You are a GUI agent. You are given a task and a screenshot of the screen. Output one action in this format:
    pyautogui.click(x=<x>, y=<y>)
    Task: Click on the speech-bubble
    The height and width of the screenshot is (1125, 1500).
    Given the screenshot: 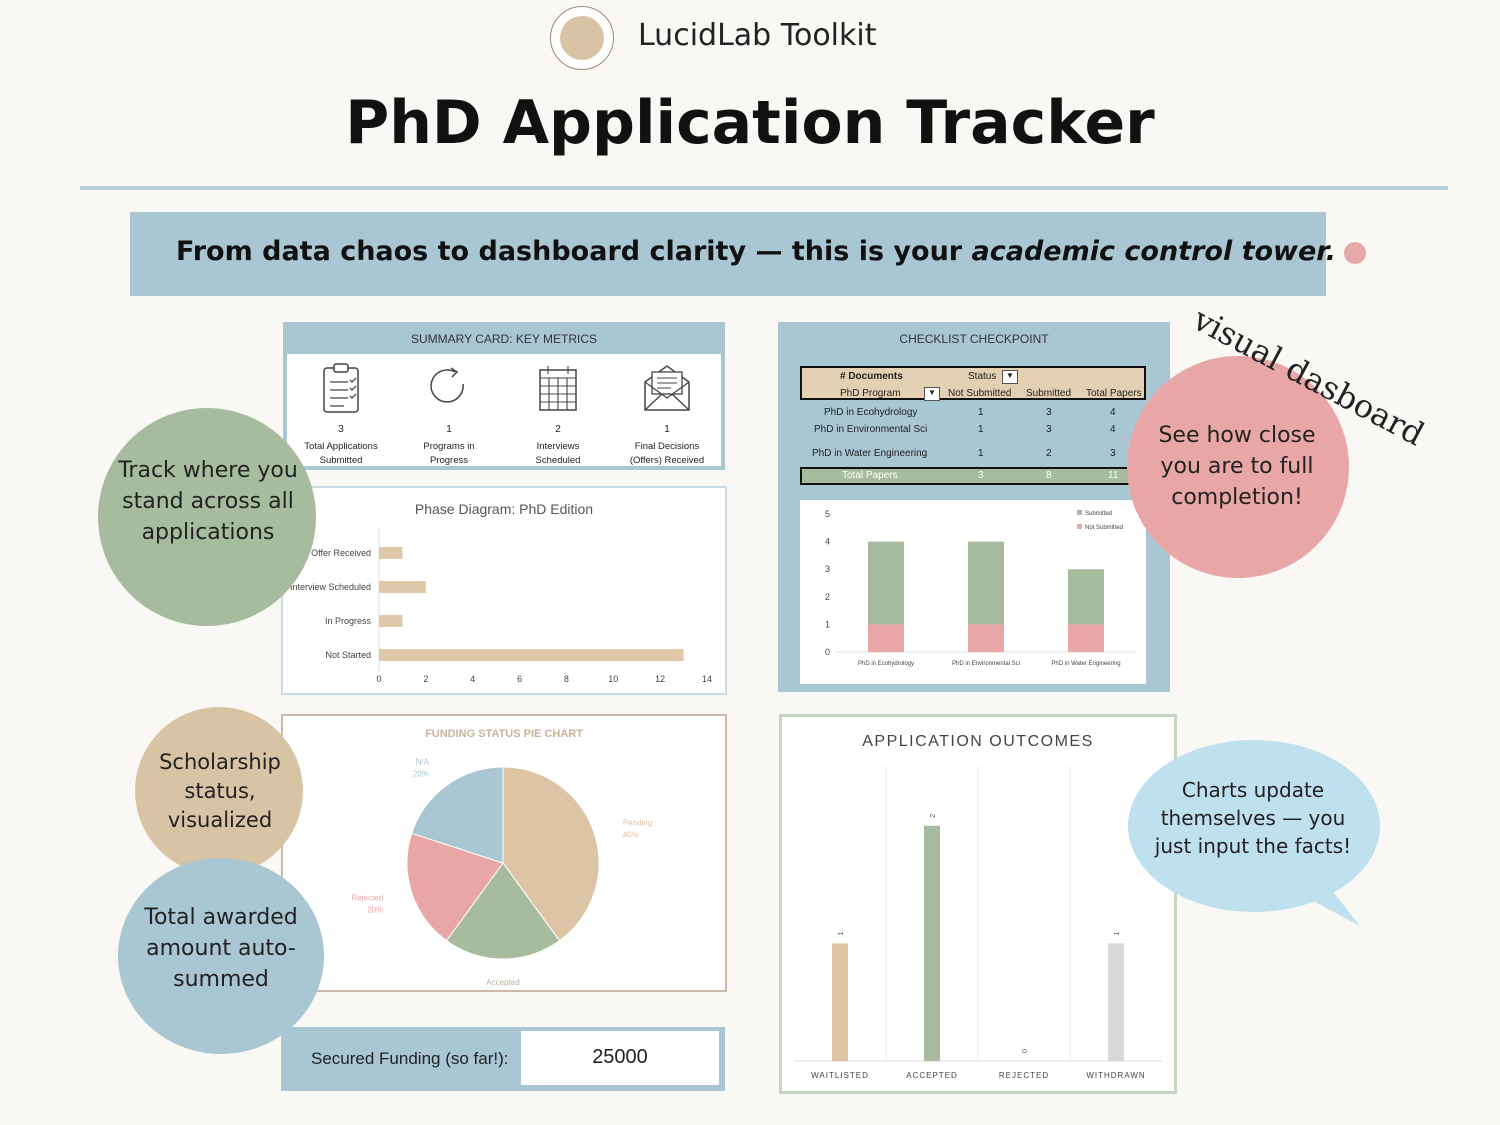 What is the action you would take?
    pyautogui.click(x=1254, y=826)
    